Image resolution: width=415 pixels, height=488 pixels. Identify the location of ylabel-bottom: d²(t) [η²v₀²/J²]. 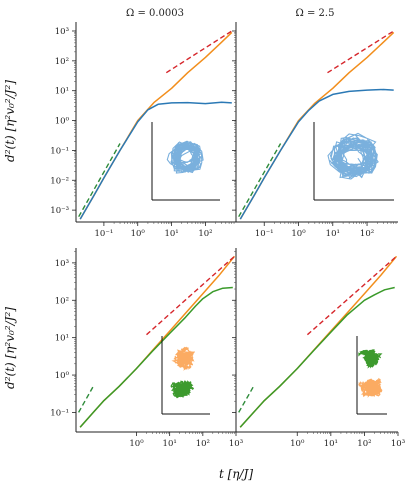
(10, 348).